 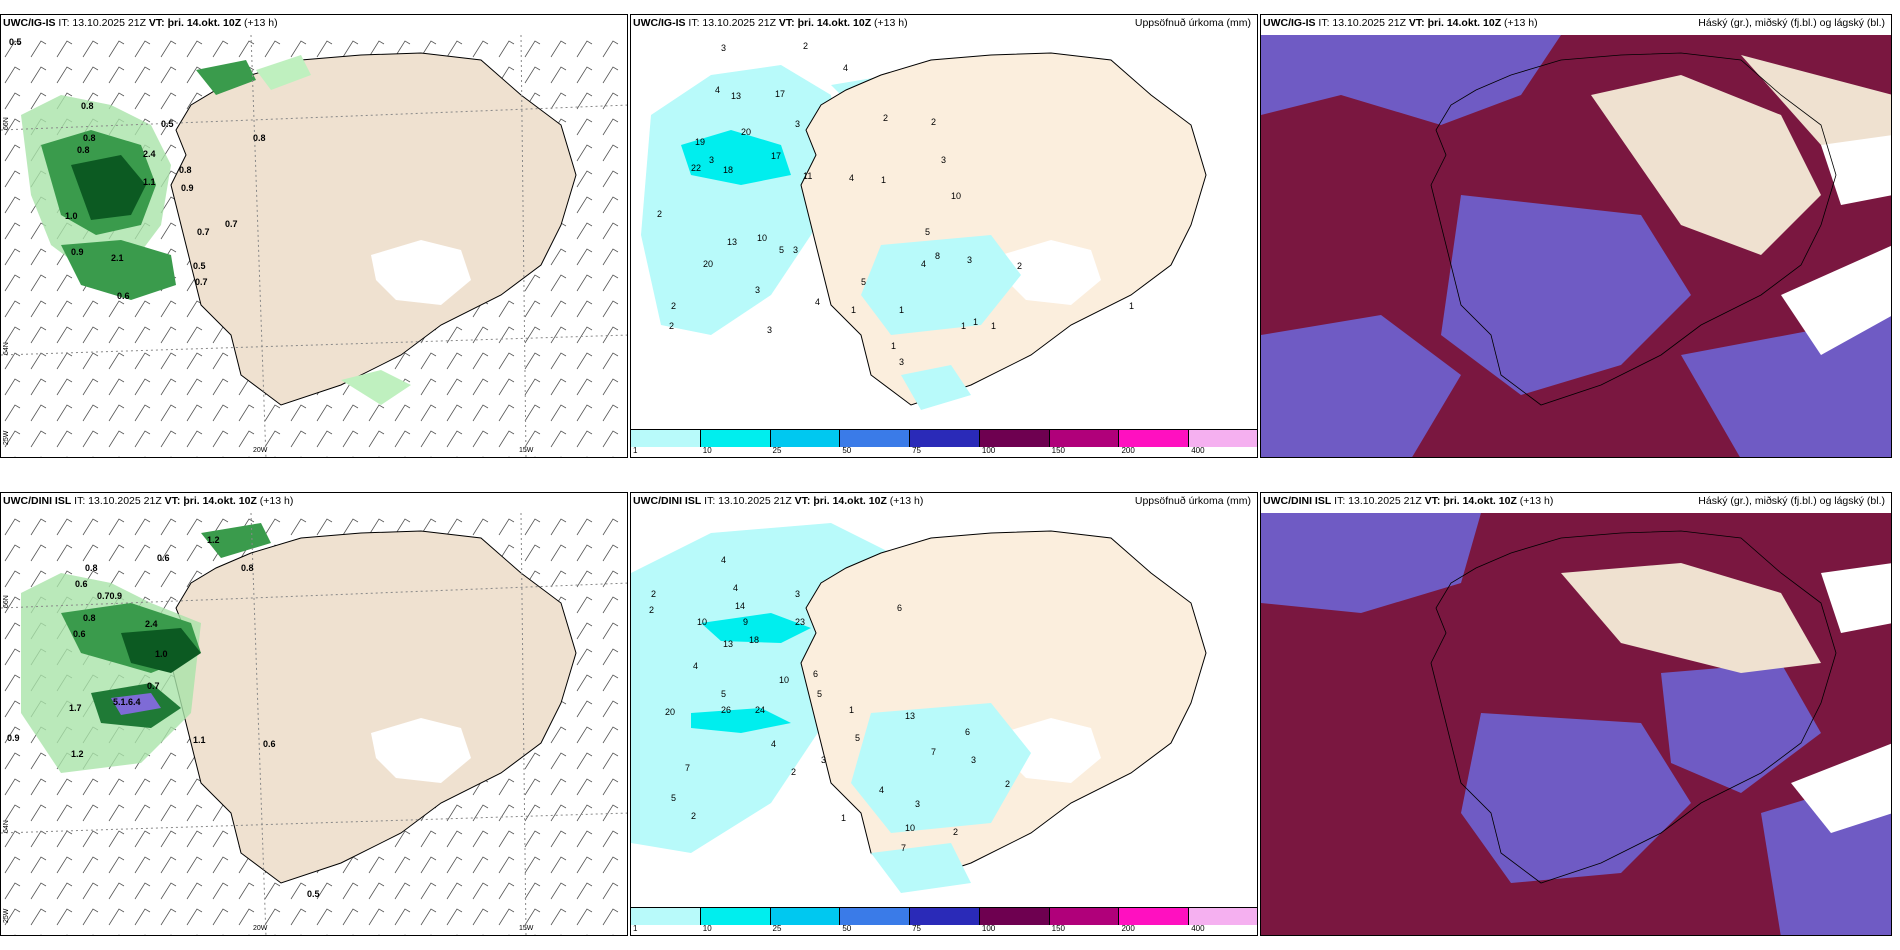 What do you see at coordinates (149, 154) in the screenshot?
I see `value-label: 2.4` at bounding box center [149, 154].